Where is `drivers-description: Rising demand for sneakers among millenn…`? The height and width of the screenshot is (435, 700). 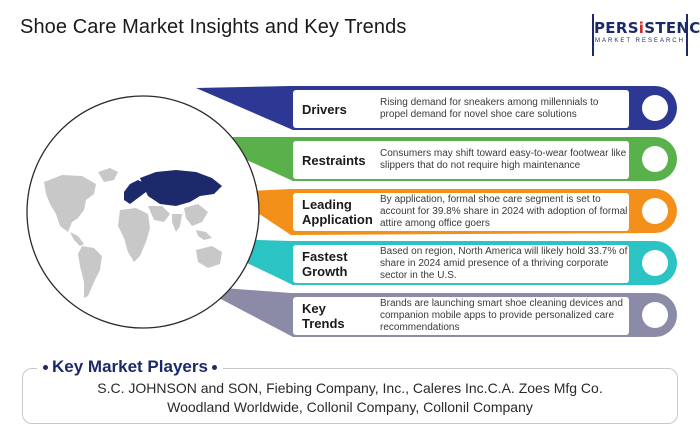
drivers-description: Rising demand for sneakers among millenn… is located at coordinates (489, 108).